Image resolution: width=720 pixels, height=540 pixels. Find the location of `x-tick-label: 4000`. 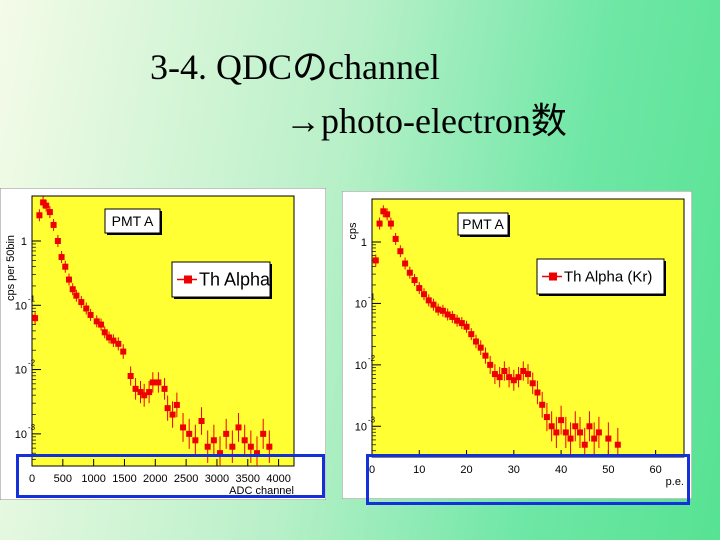

x-tick-label: 4000 is located at coordinates (278, 479).